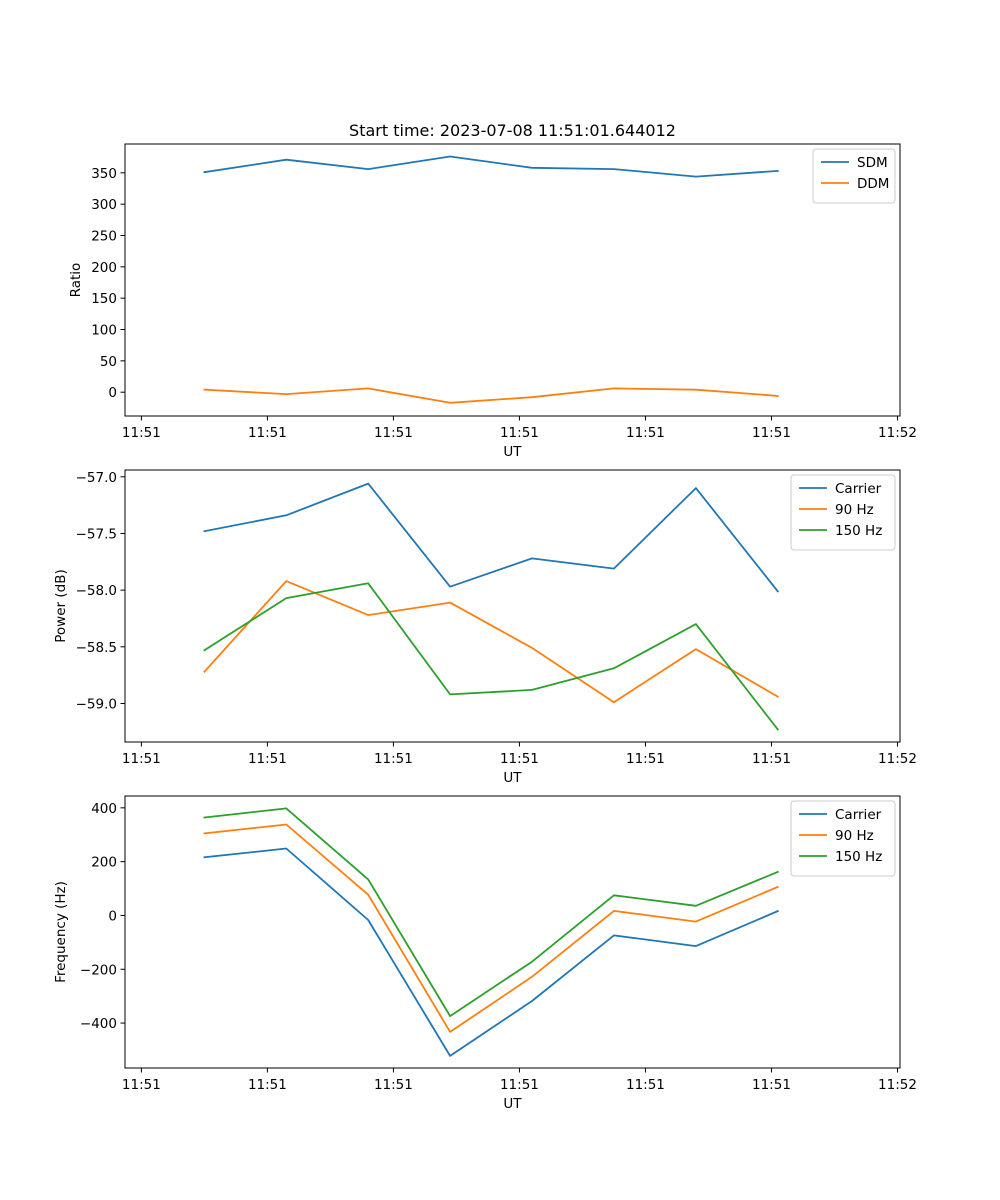 This screenshot has height=1200, width=1000. Describe the element at coordinates (61, 932) in the screenshot. I see `y-axis-label: Frequency (Hz)` at that location.